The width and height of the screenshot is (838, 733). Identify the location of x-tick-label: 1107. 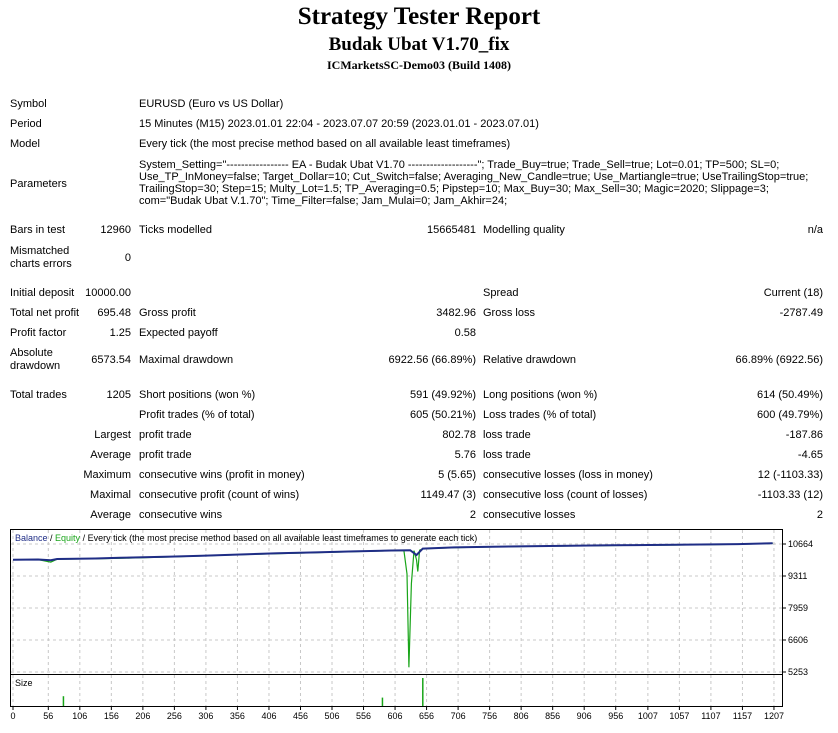
(710, 716).